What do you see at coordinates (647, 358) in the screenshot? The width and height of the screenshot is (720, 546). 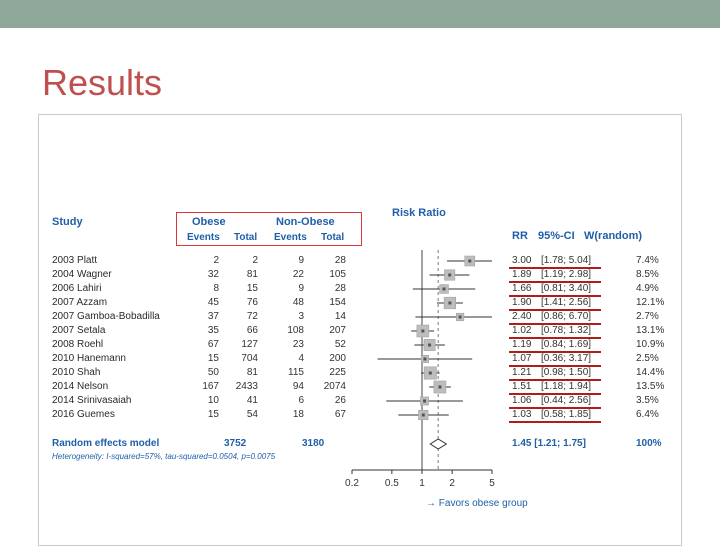 I see `row-w: 2.5%` at bounding box center [647, 358].